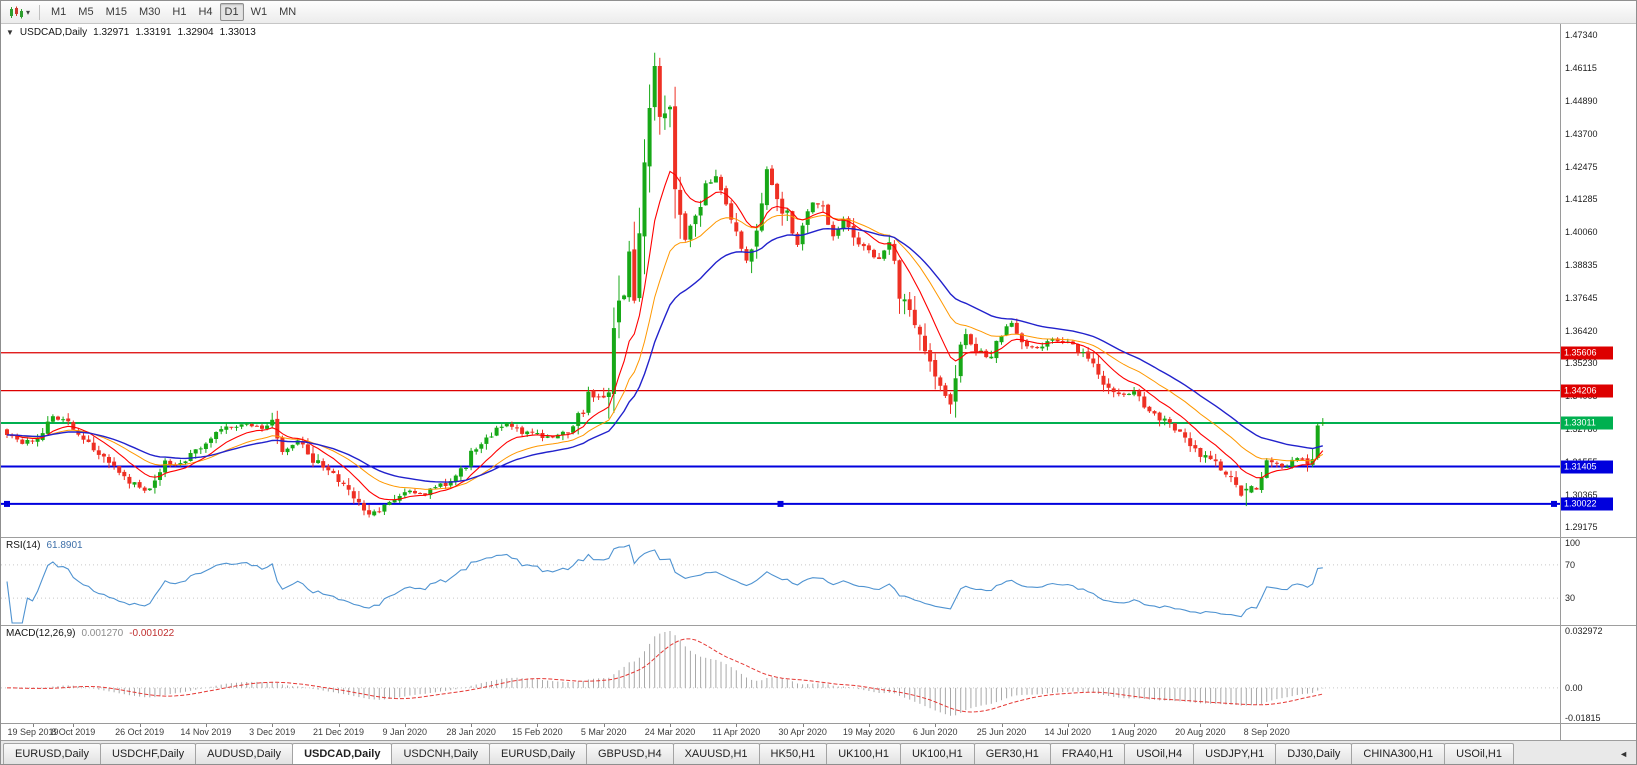 The height and width of the screenshot is (765, 1637). What do you see at coordinates (1068, 732) in the screenshot?
I see `date-axis-label: 14 Jul 2020` at bounding box center [1068, 732].